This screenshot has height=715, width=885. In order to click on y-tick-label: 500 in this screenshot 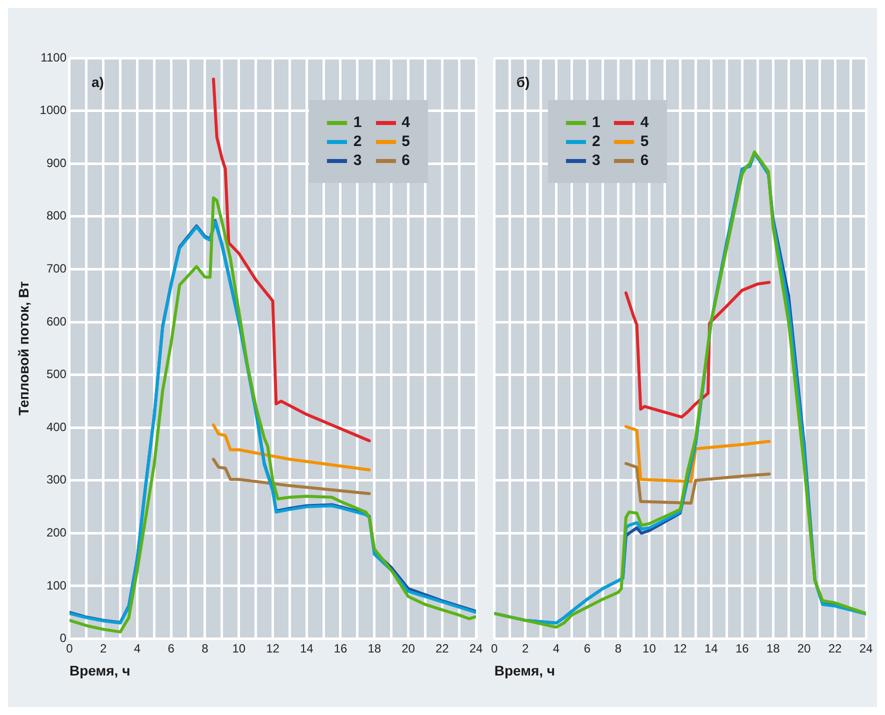, I will do `click(56, 374)`.